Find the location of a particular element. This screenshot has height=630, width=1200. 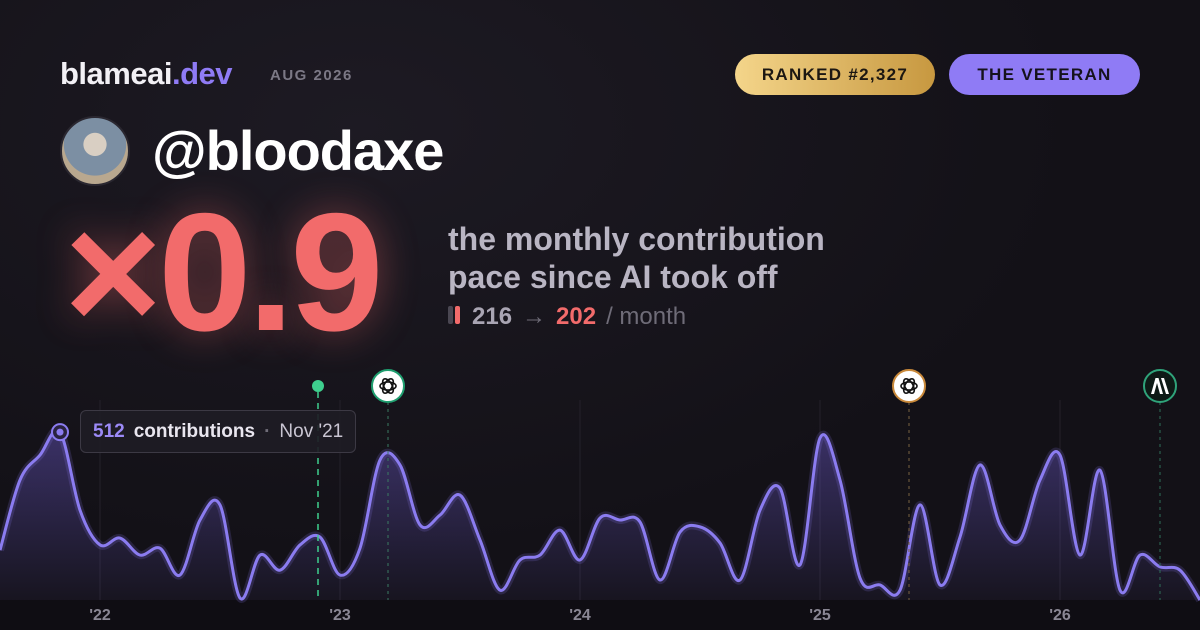

pace-arrow: → is located at coordinates (534, 316).